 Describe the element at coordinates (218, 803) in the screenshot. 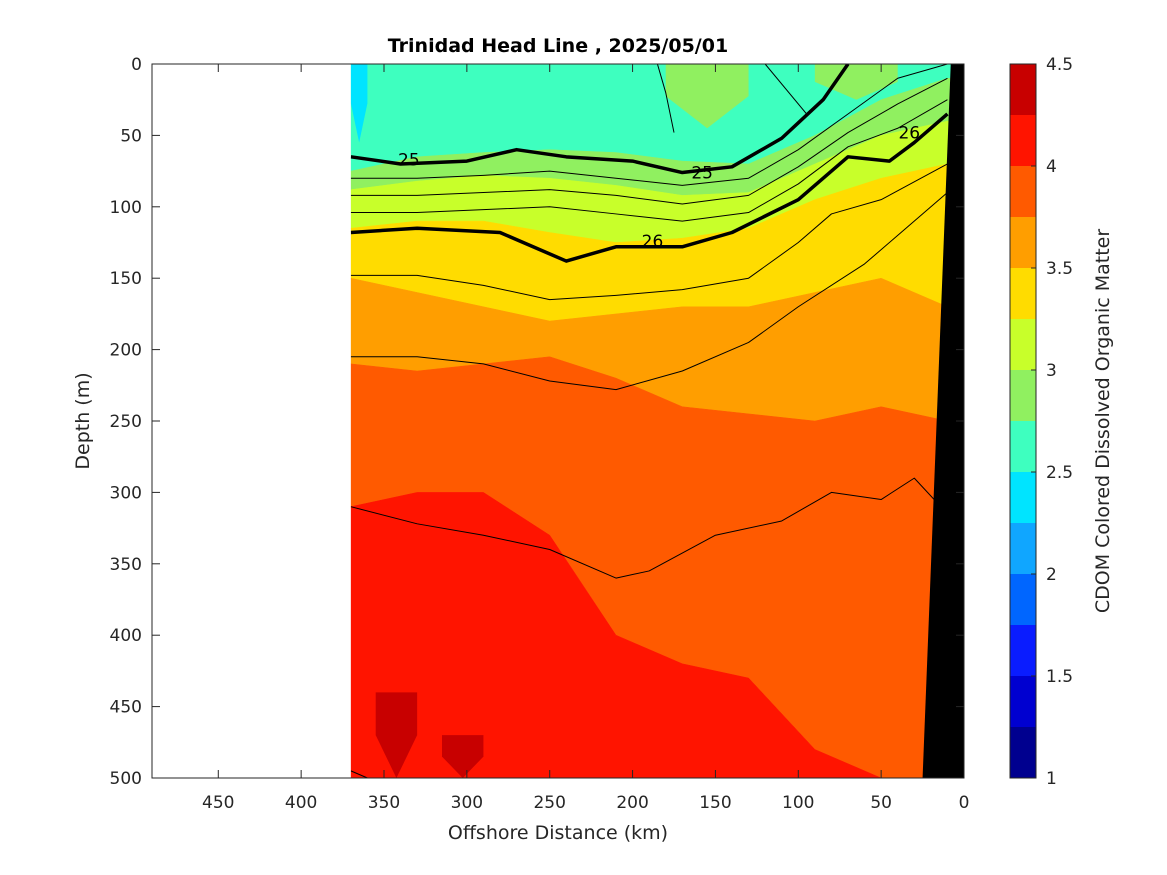

I see `x-tick-label: 450` at that location.